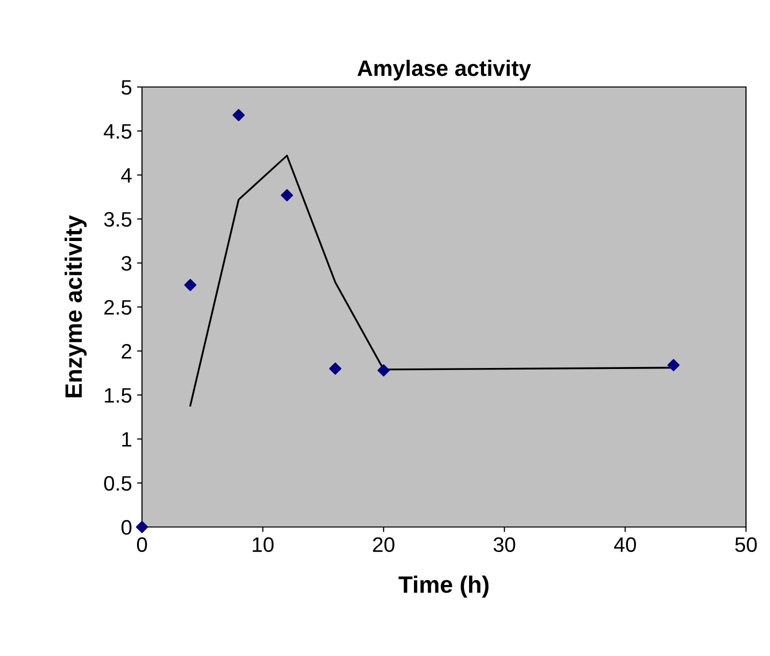 Image resolution: width=770 pixels, height=656 pixels. I want to click on x-tick-label: 50, so click(746, 544).